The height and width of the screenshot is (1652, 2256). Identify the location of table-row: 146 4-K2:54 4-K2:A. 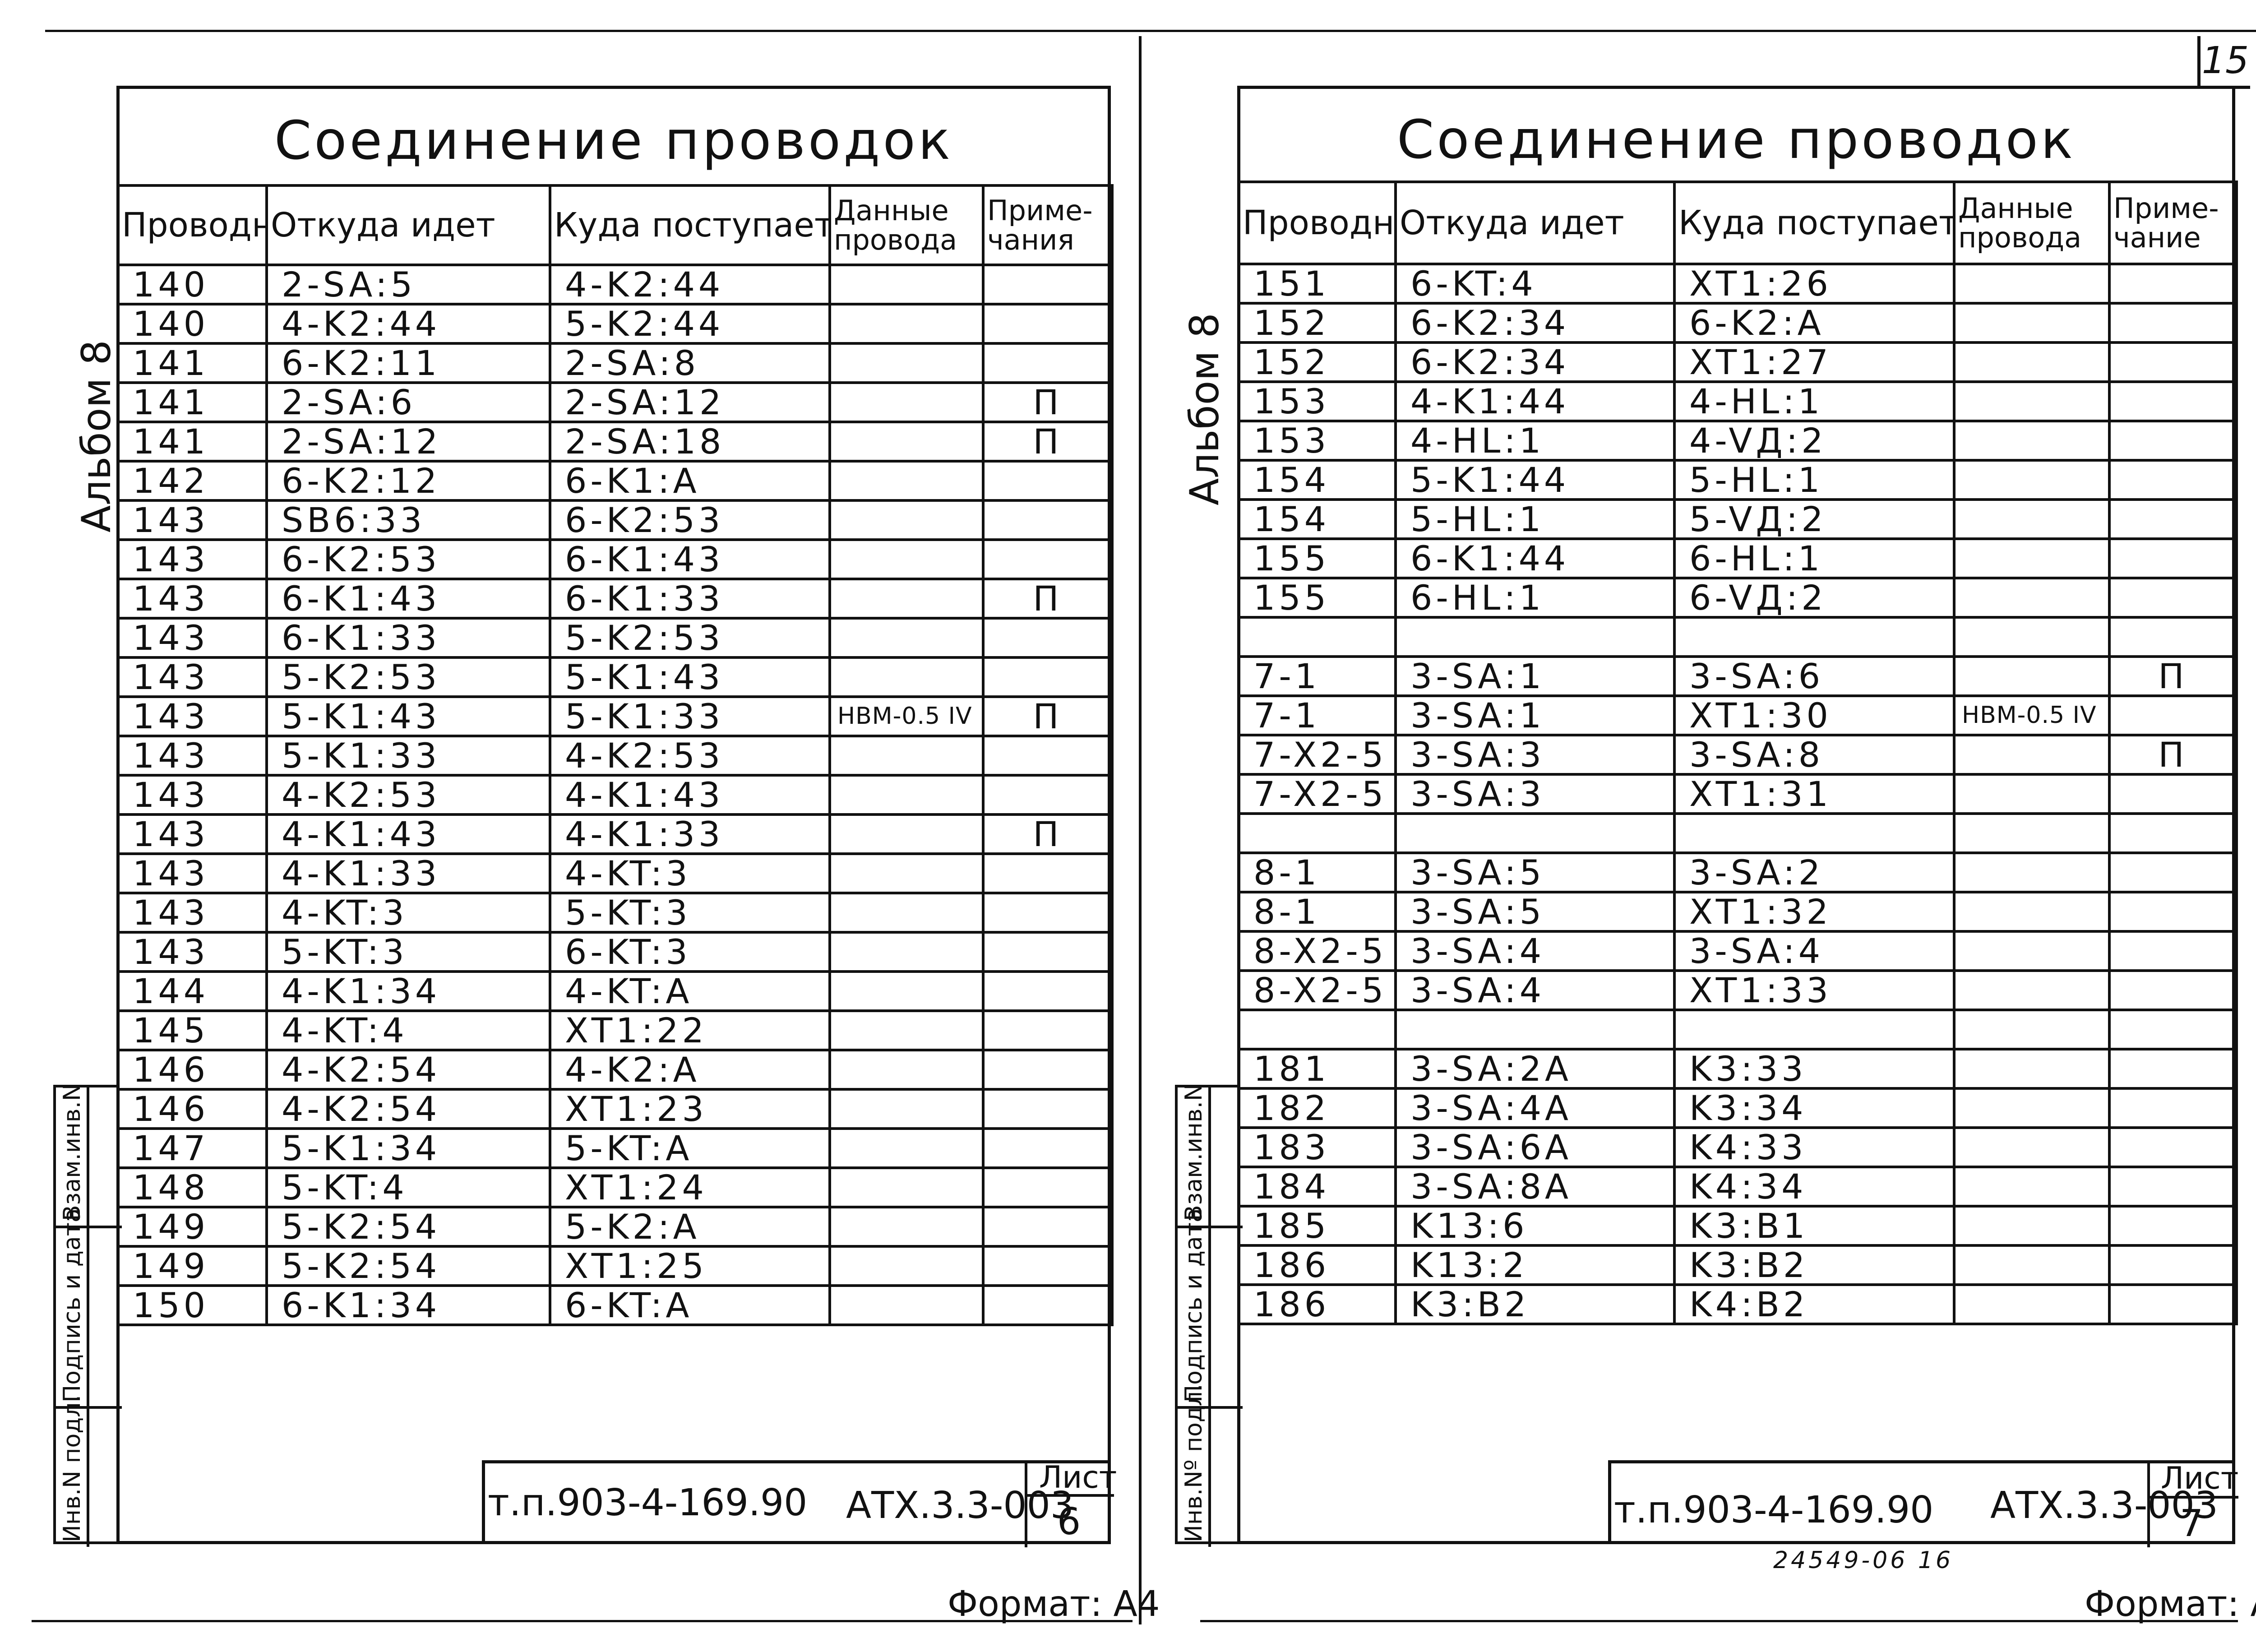
(615, 1070).